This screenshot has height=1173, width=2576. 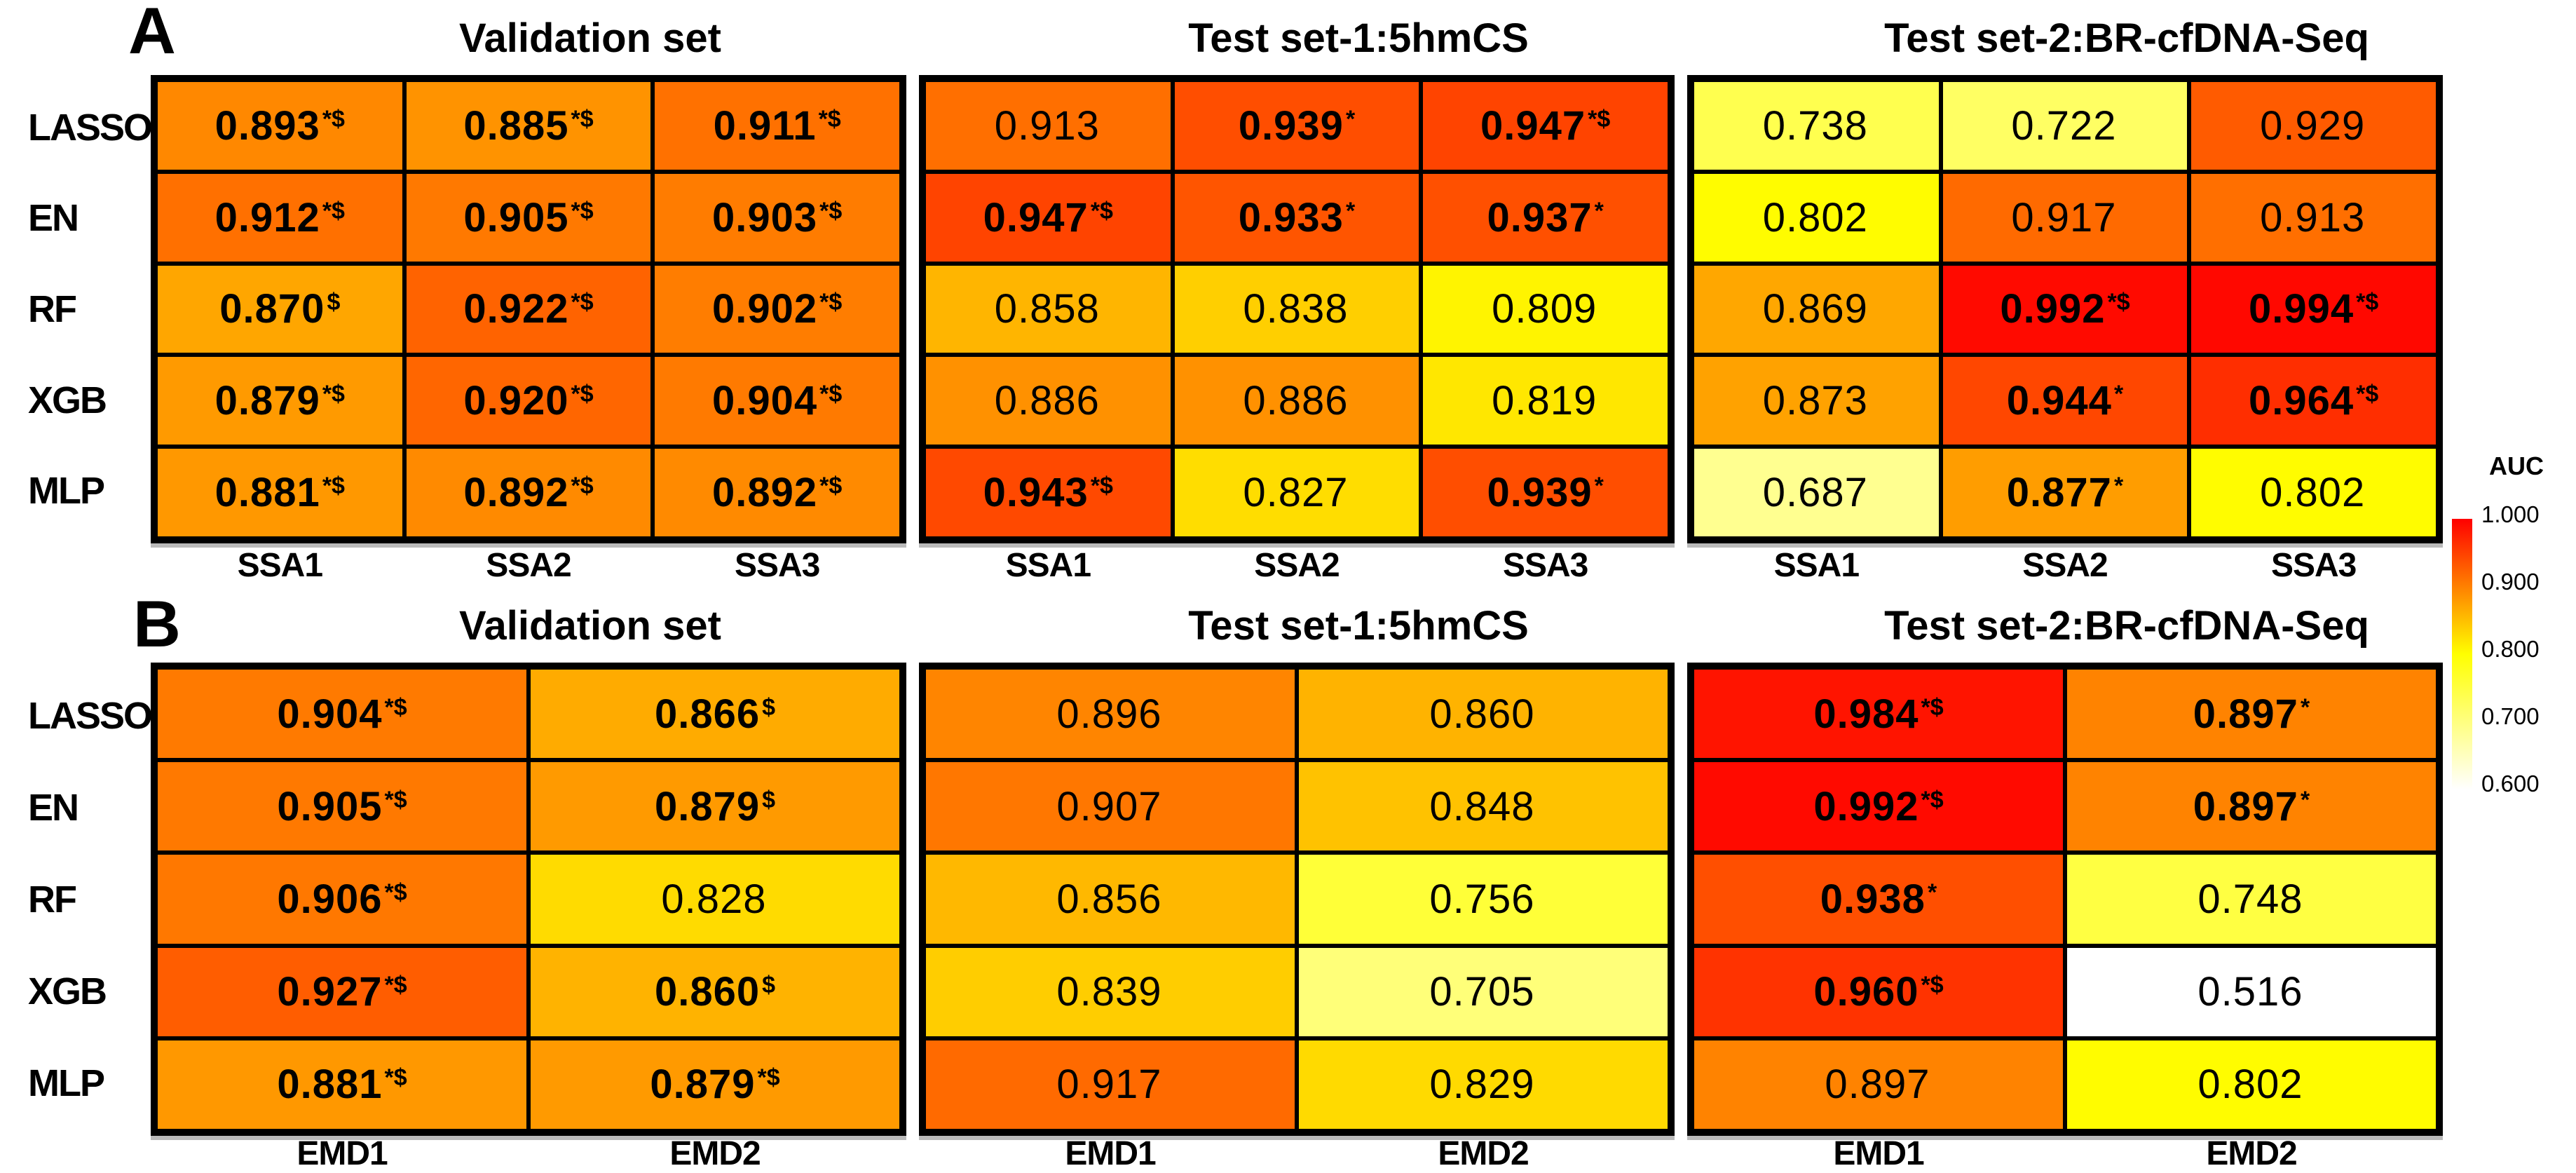 I want to click on cell-value: 0.869, so click(x=1815, y=309).